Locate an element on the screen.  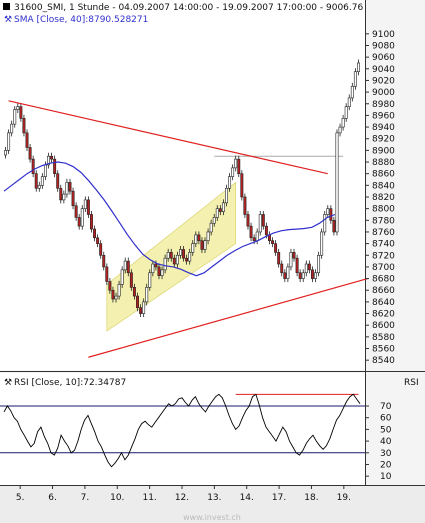
y-tick-label: 8960 is located at coordinates (383, 116).